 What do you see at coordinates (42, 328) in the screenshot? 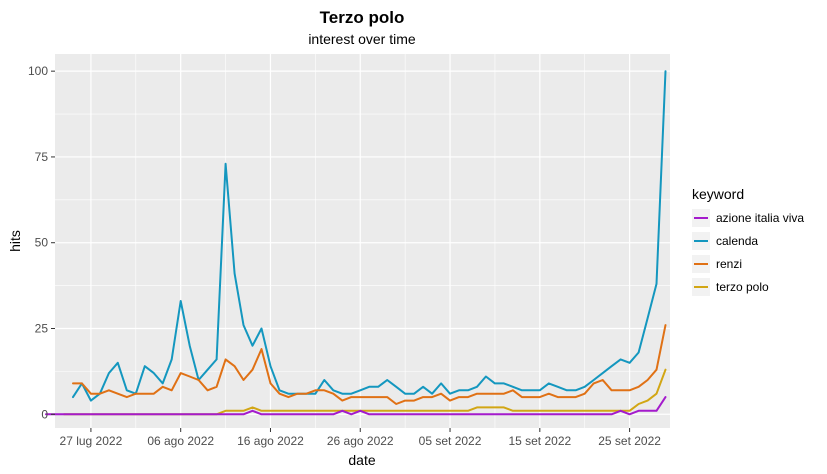
I see `y-tick-label: 25` at bounding box center [42, 328].